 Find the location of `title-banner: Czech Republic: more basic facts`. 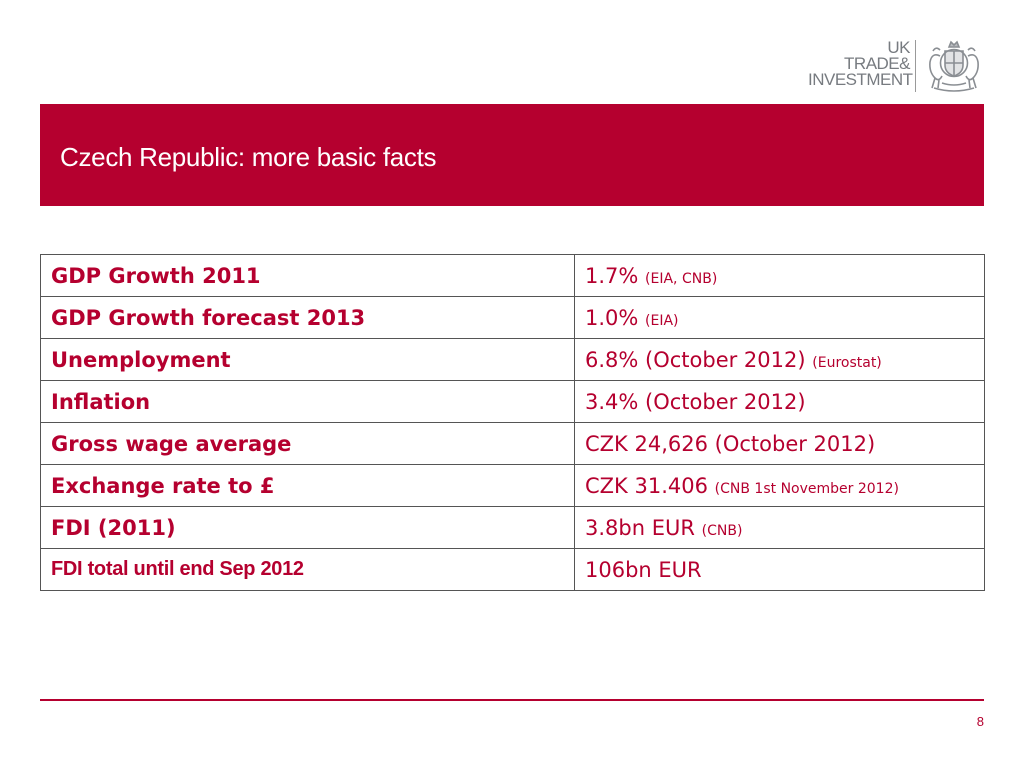

title-banner: Czech Republic: more basic facts is located at coordinates (512, 155).